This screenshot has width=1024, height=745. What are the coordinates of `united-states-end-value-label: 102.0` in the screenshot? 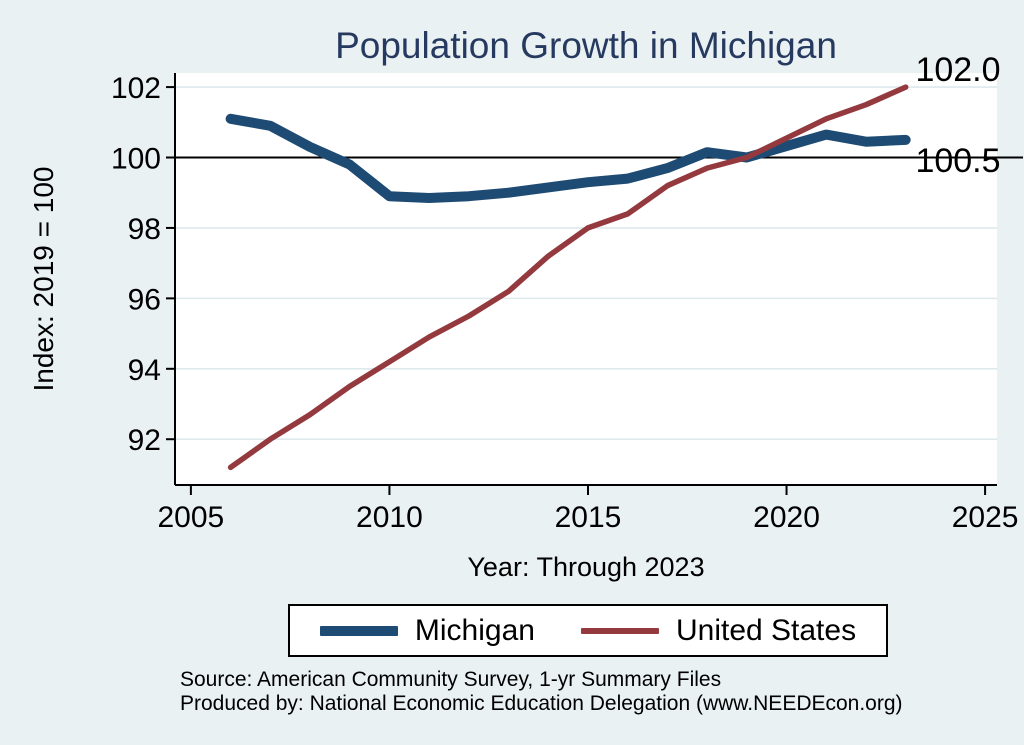 It's located at (957, 70).